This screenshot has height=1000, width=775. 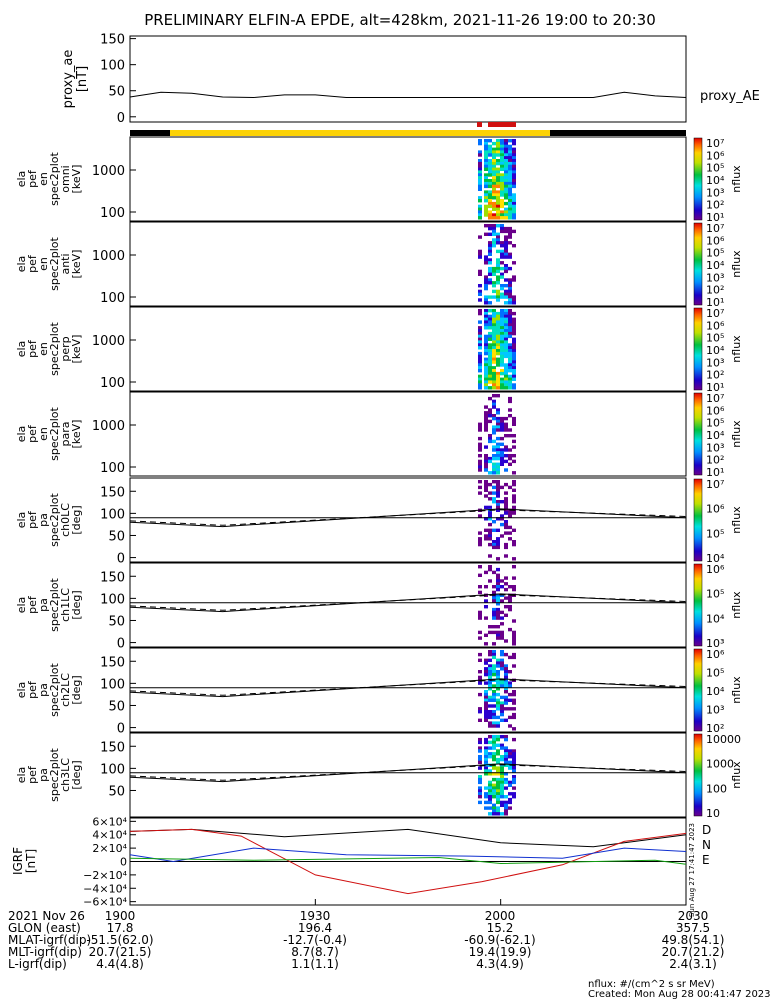 I want to click on igrf-ytick-label: 4×10⁴, so click(x=109, y=835).